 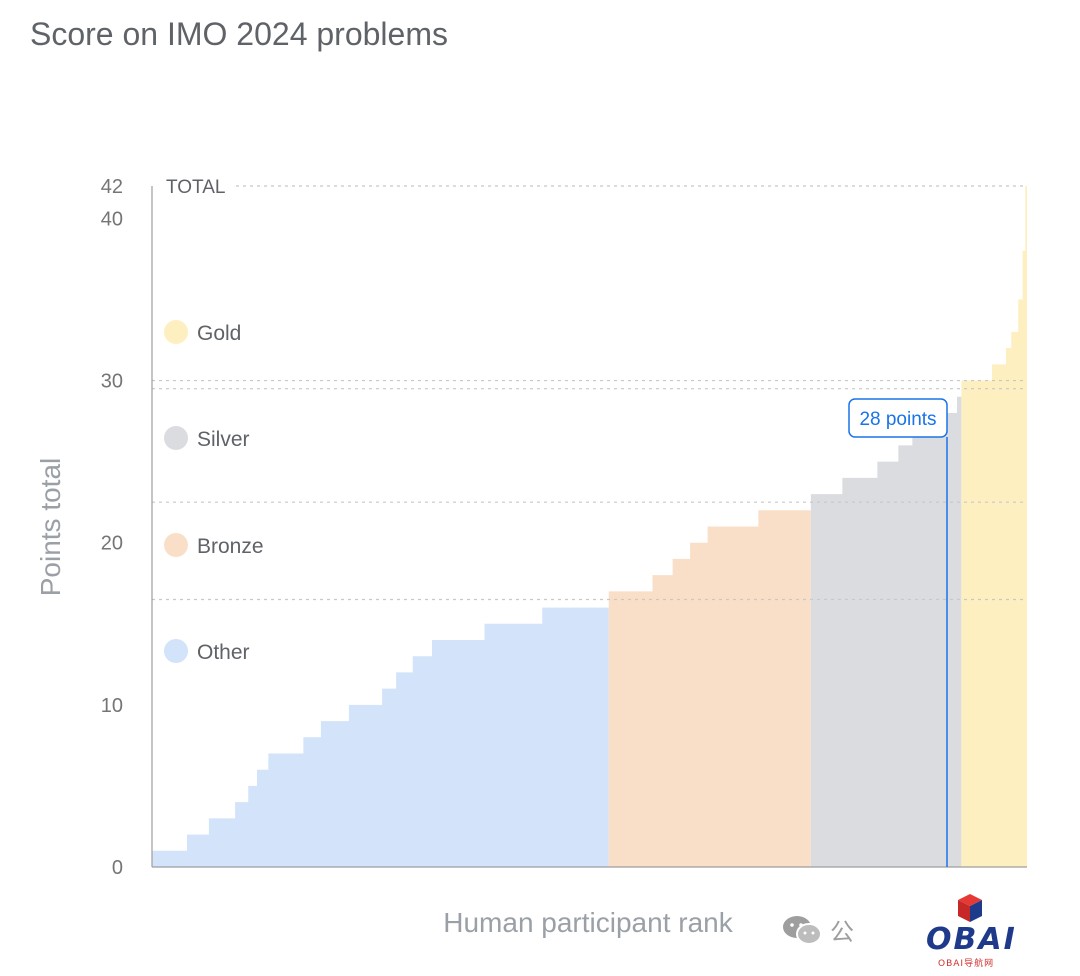 What do you see at coordinates (223, 652) in the screenshot?
I see `legend-label-other: Other` at bounding box center [223, 652].